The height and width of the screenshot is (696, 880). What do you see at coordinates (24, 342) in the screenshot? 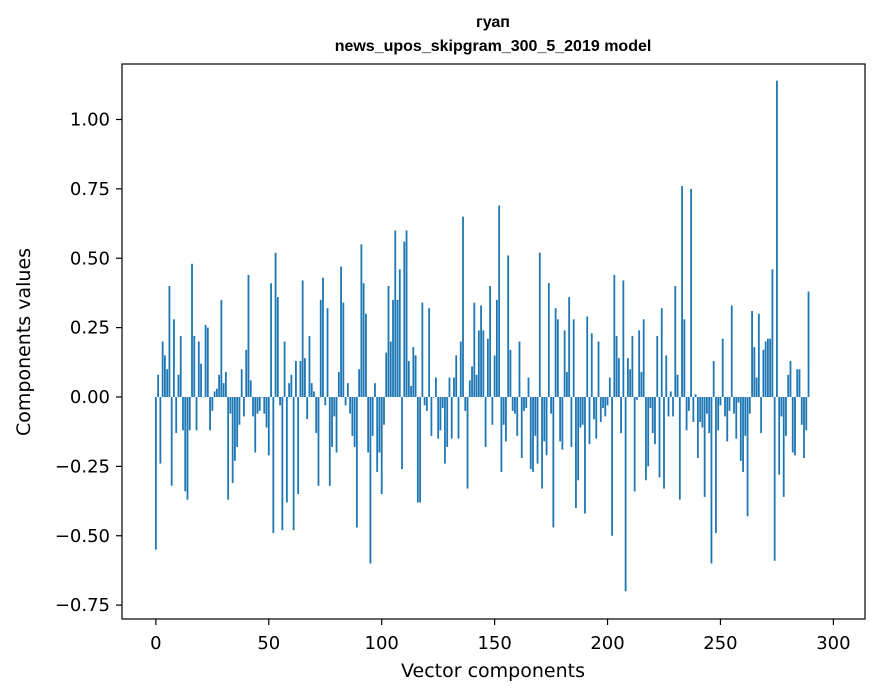
I see `y-axis-label: Components values` at bounding box center [24, 342].